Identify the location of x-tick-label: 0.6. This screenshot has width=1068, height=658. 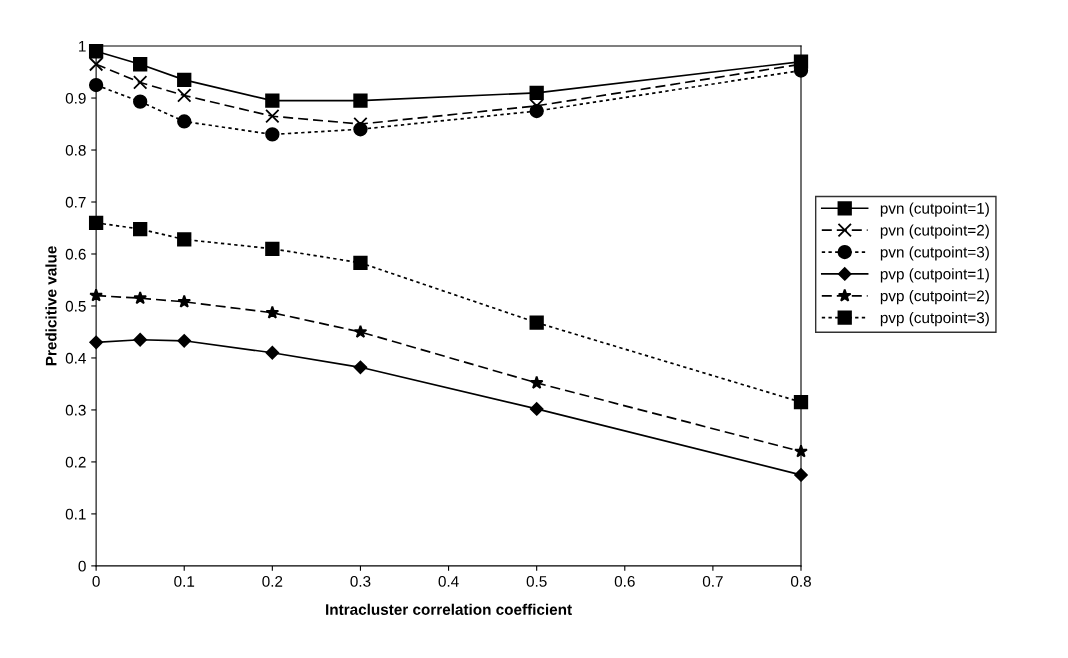
(624, 581).